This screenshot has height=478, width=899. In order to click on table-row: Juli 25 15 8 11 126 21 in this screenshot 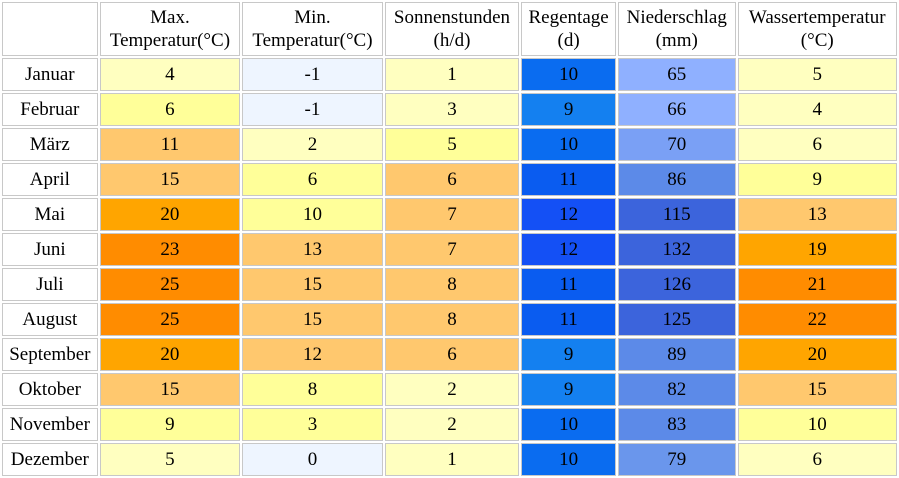, I will do `click(449, 284)`.